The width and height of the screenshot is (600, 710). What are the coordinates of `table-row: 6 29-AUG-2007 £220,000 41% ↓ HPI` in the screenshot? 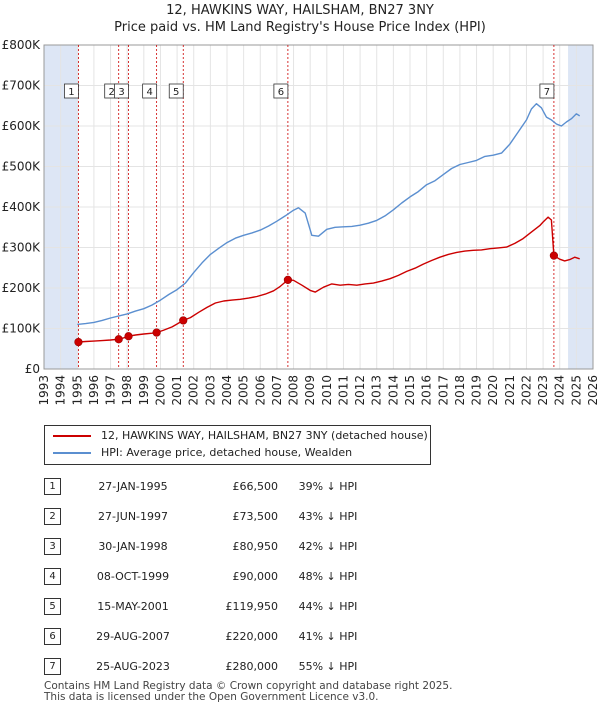 It's located at (211, 636).